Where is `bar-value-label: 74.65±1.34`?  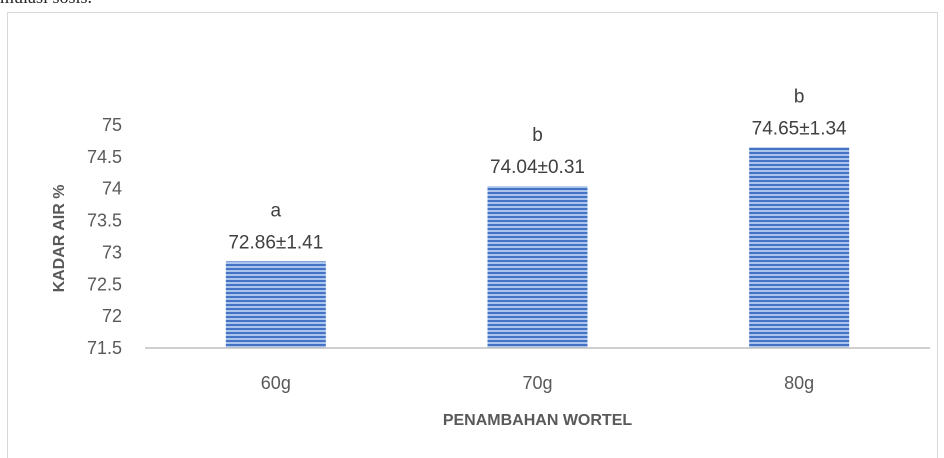
bar-value-label: 74.65±1.34 is located at coordinates (799, 128).